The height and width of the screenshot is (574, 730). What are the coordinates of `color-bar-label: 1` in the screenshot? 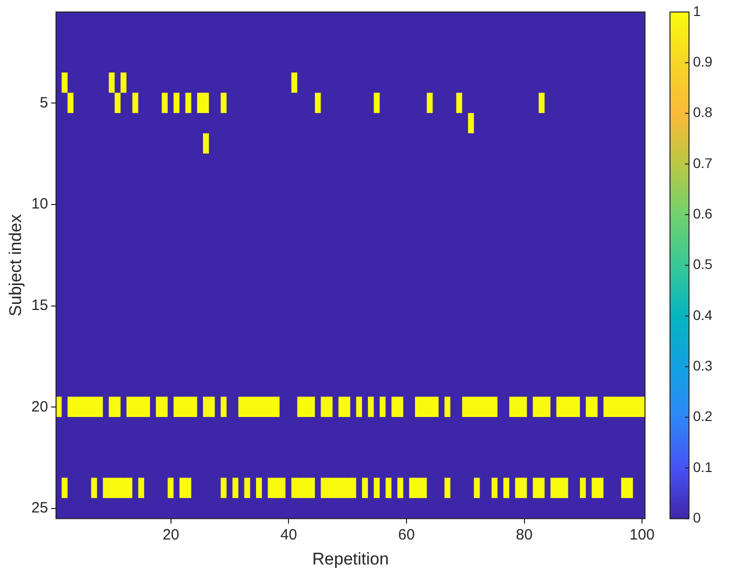 It's located at (697, 10).